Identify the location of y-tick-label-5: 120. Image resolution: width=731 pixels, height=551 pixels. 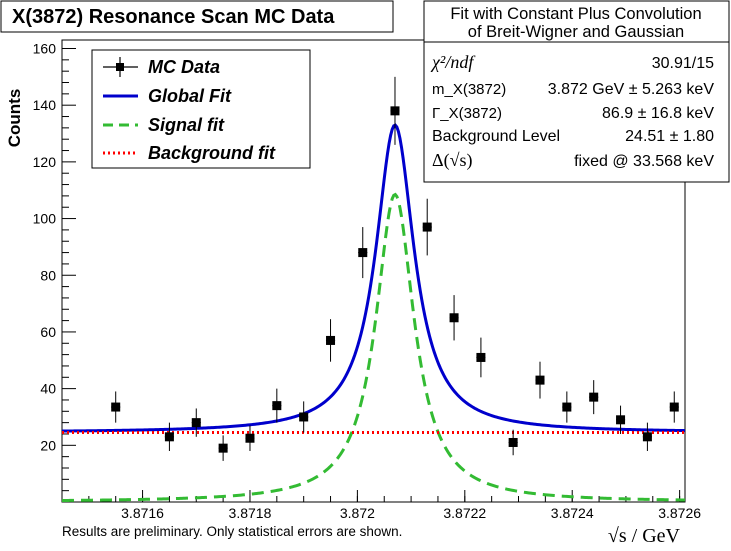
(45, 162).